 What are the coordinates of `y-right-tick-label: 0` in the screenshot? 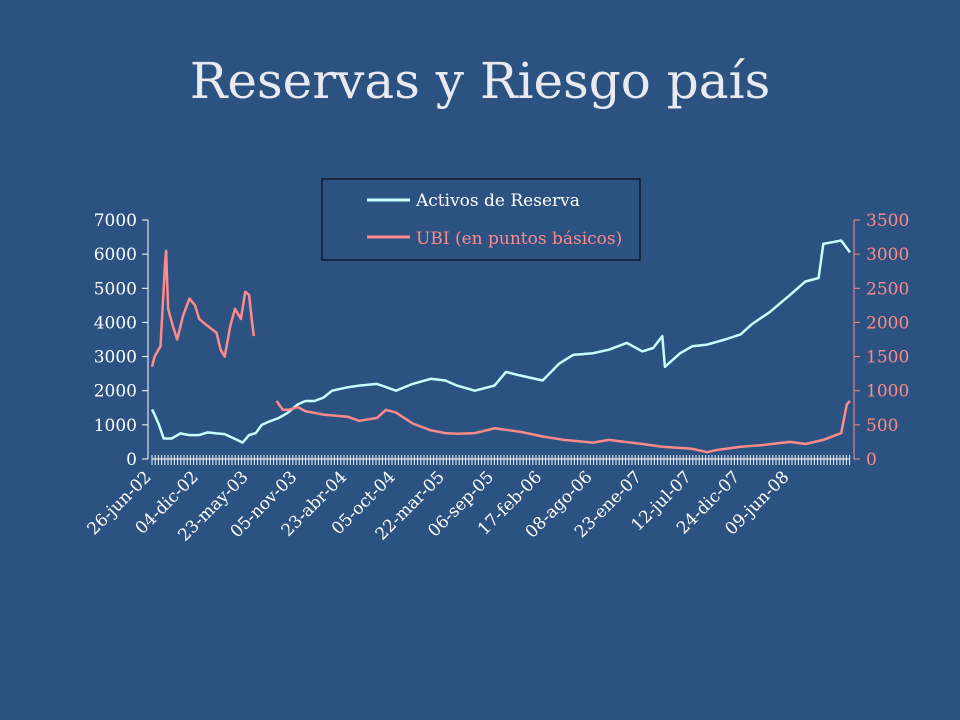 It's located at (871, 460).